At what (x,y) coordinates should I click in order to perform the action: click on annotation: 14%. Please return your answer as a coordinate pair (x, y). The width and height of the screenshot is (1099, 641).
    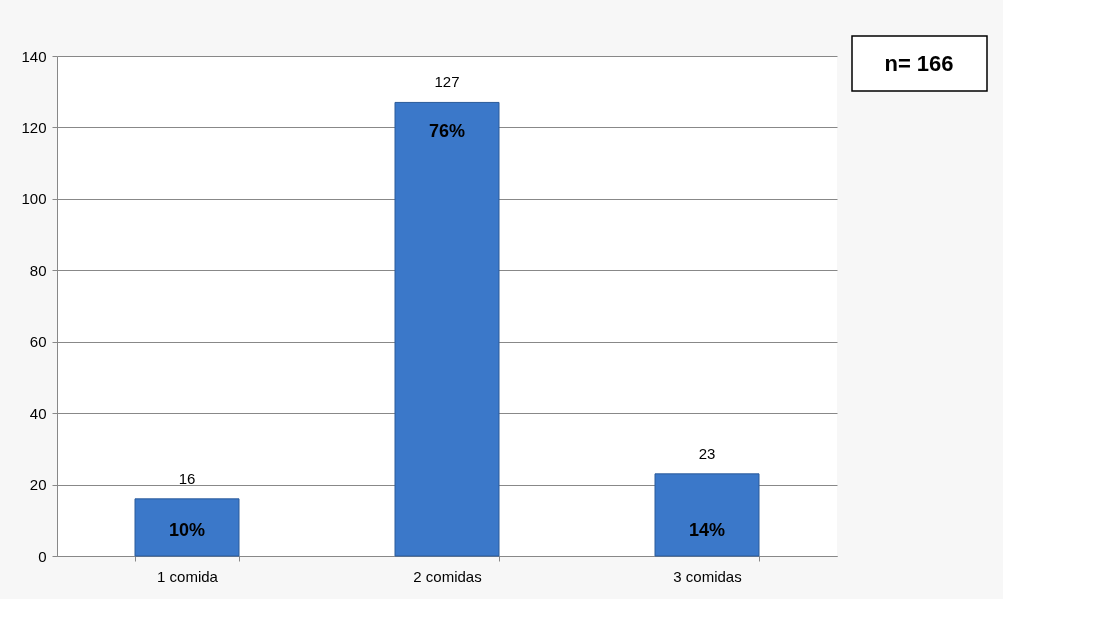
    Looking at the image, I should click on (707, 530).